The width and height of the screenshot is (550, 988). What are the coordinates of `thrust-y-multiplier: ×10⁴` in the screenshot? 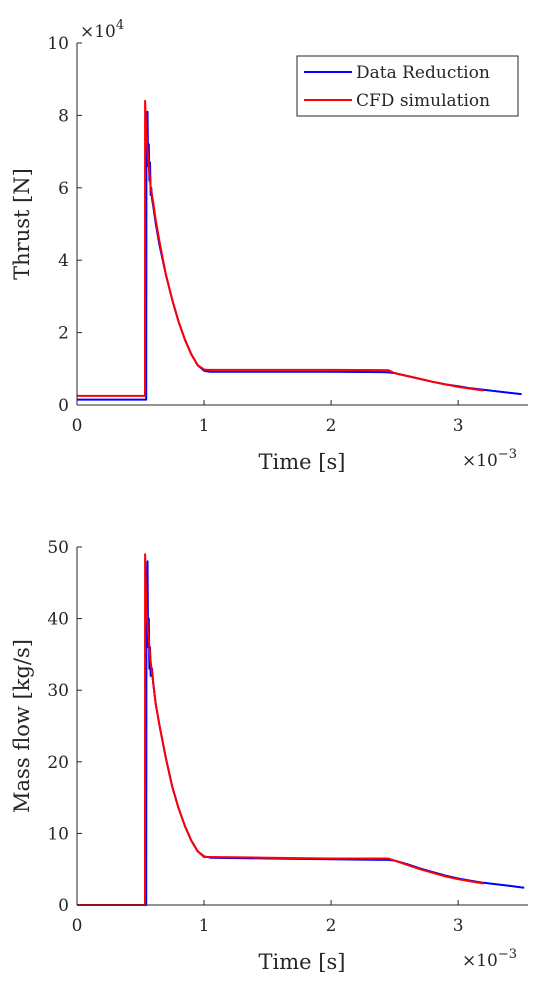 It's located at (102, 30).